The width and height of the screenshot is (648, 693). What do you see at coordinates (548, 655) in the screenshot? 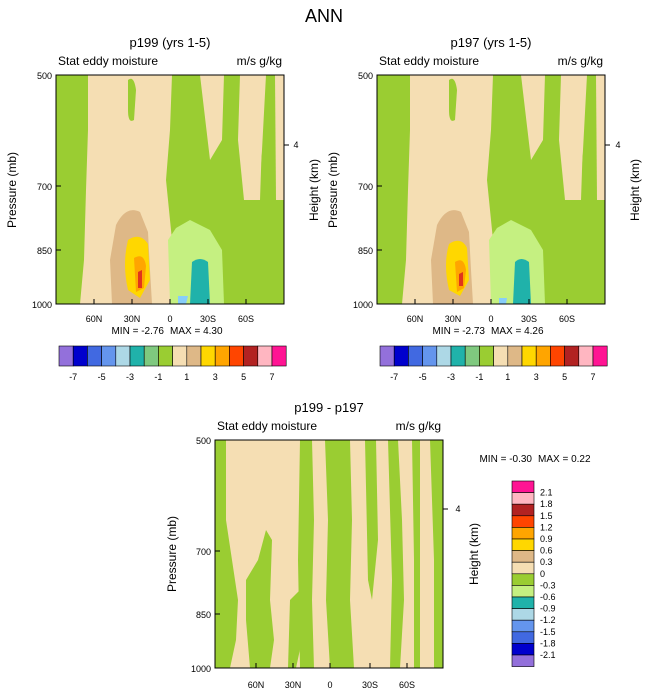
I see `colorbar-label: -2.1` at bounding box center [548, 655].